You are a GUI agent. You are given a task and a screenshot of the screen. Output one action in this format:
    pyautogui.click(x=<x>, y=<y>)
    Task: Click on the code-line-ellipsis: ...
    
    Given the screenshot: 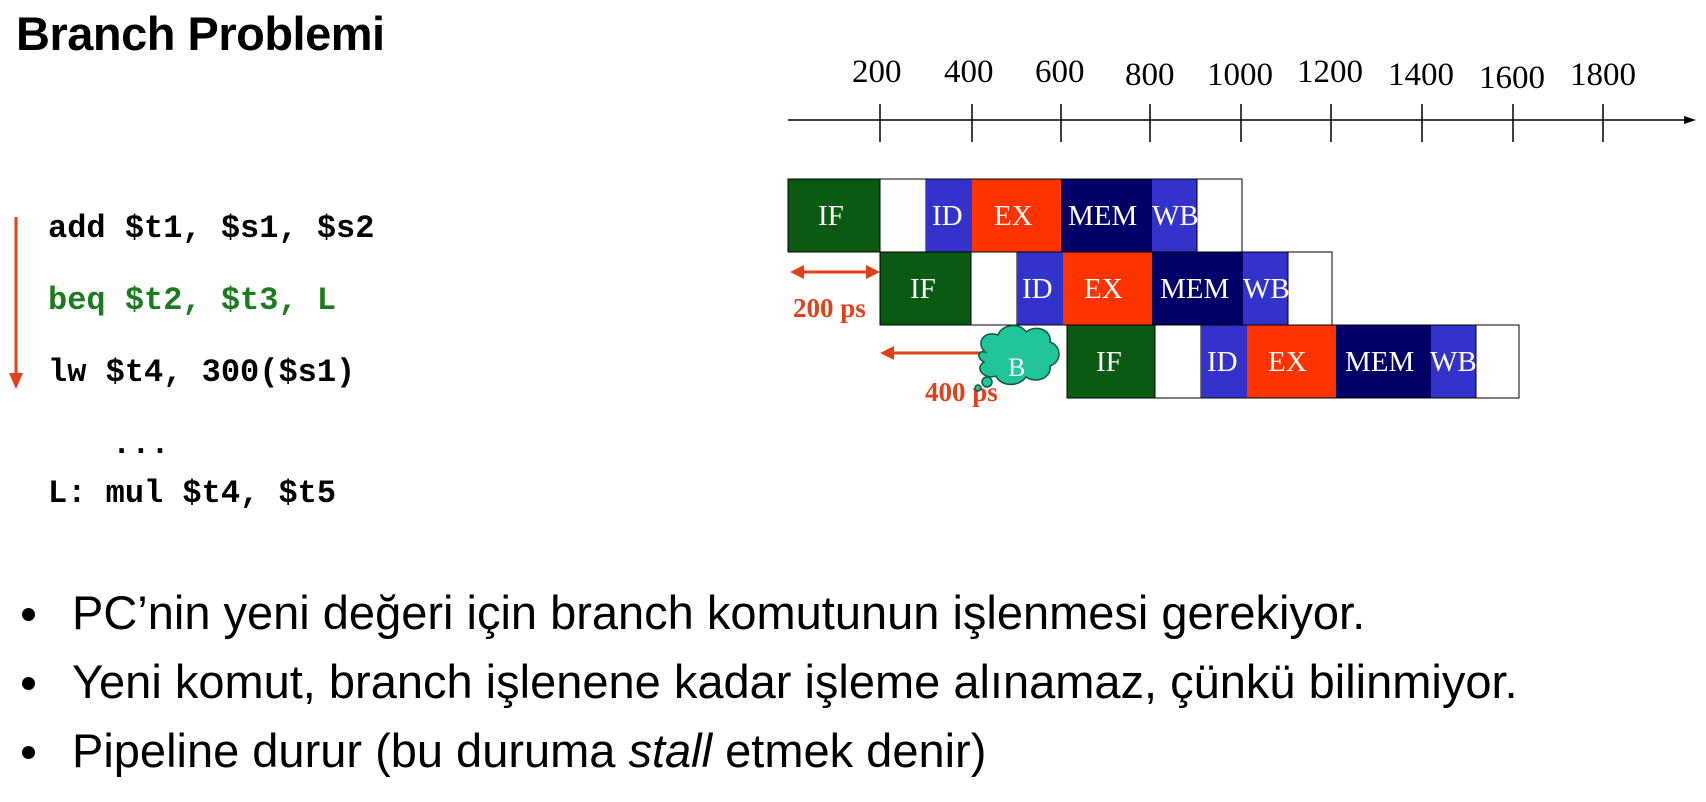 What is the action you would take?
    pyautogui.click(x=141, y=444)
    